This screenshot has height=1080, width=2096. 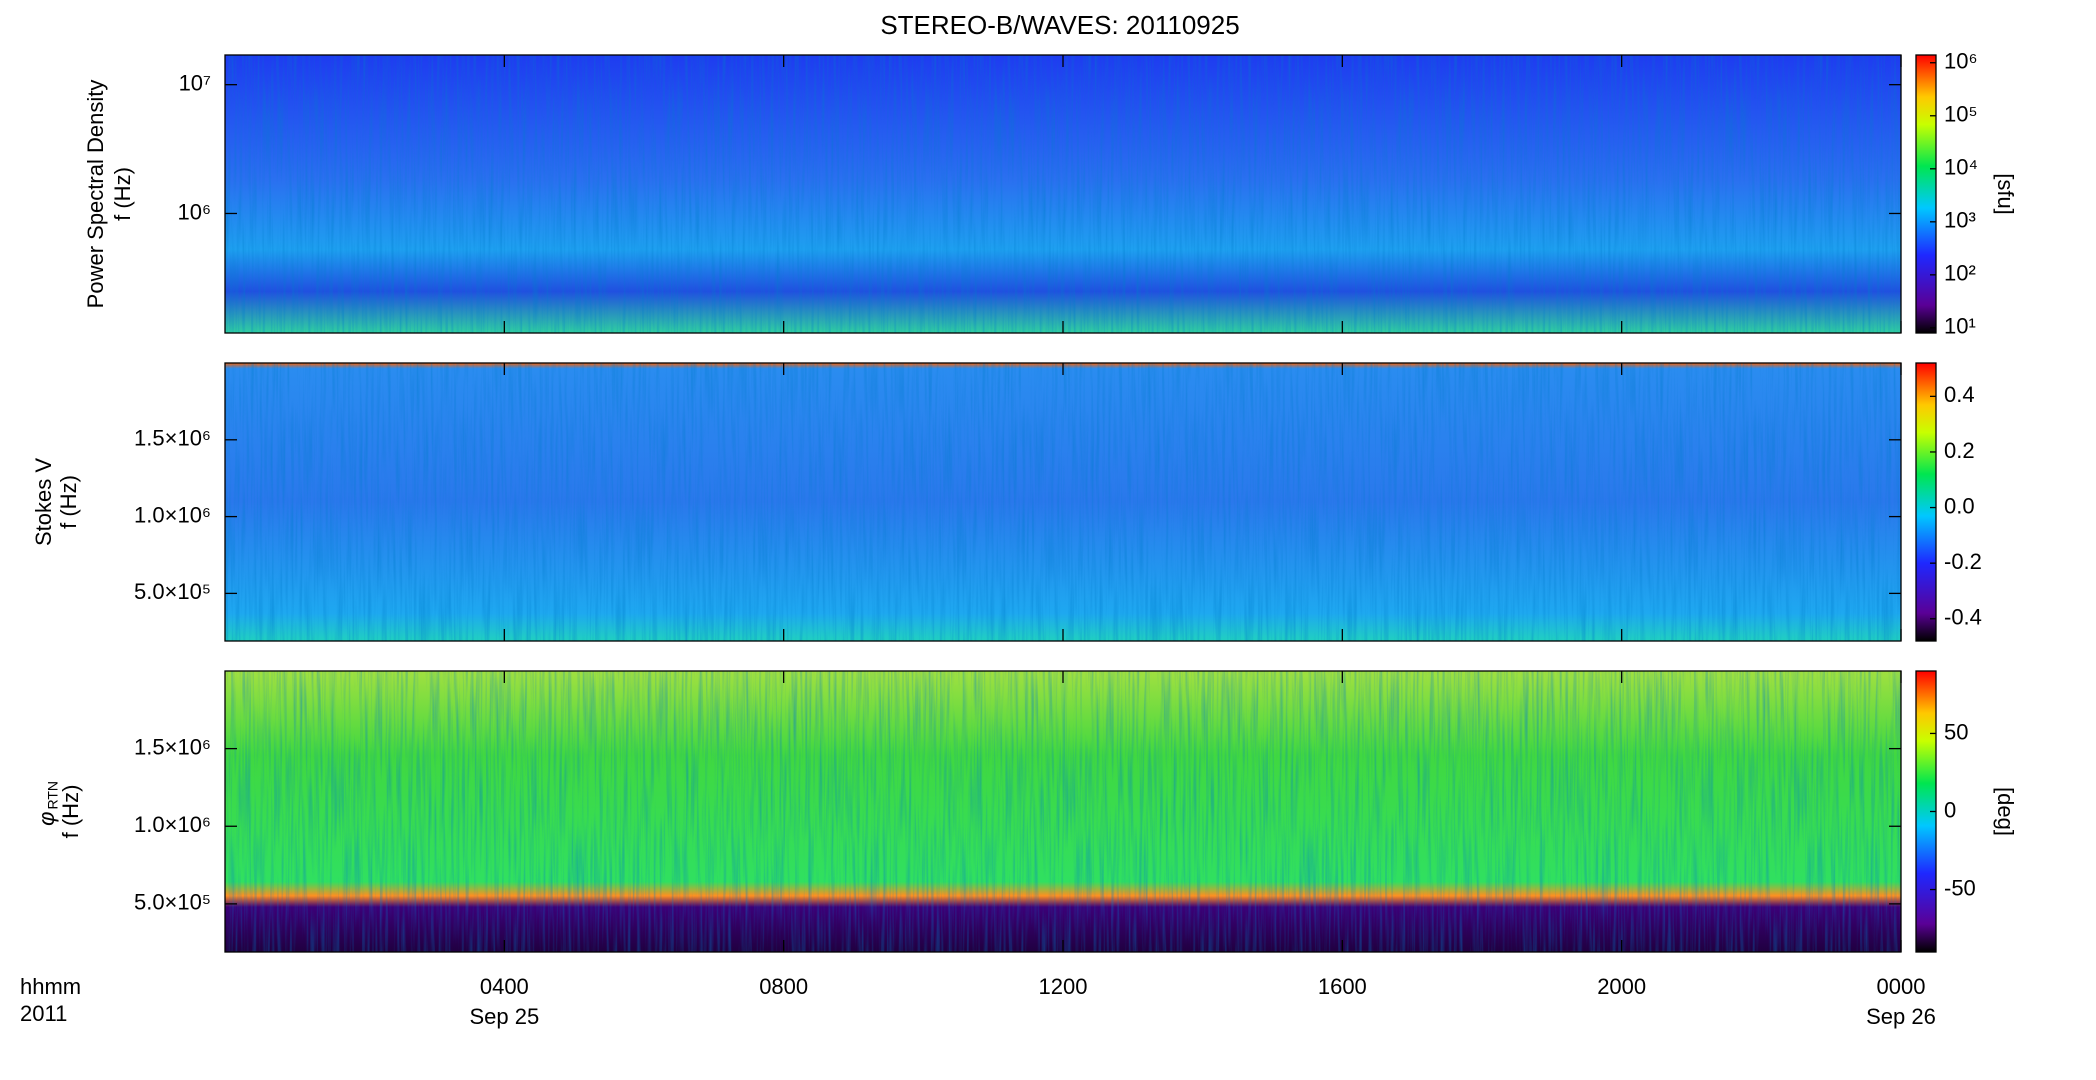 I want to click on colorbar-tick-label: -0.4, so click(x=1963, y=617).